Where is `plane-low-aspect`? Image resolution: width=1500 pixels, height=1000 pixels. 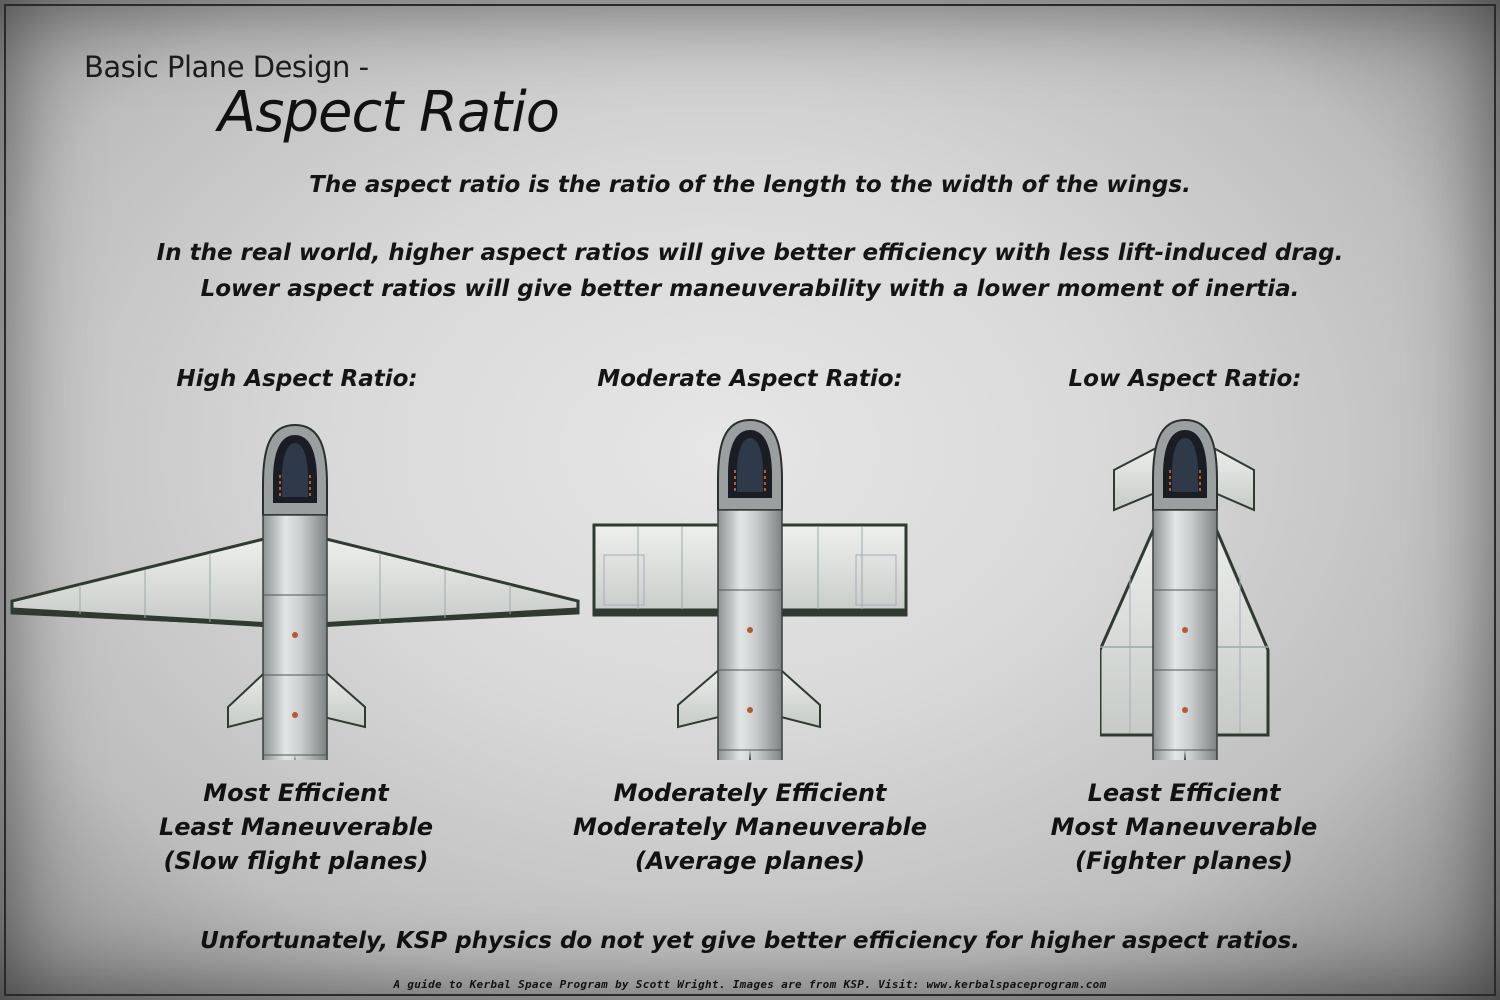 plane-low-aspect is located at coordinates (1185, 589).